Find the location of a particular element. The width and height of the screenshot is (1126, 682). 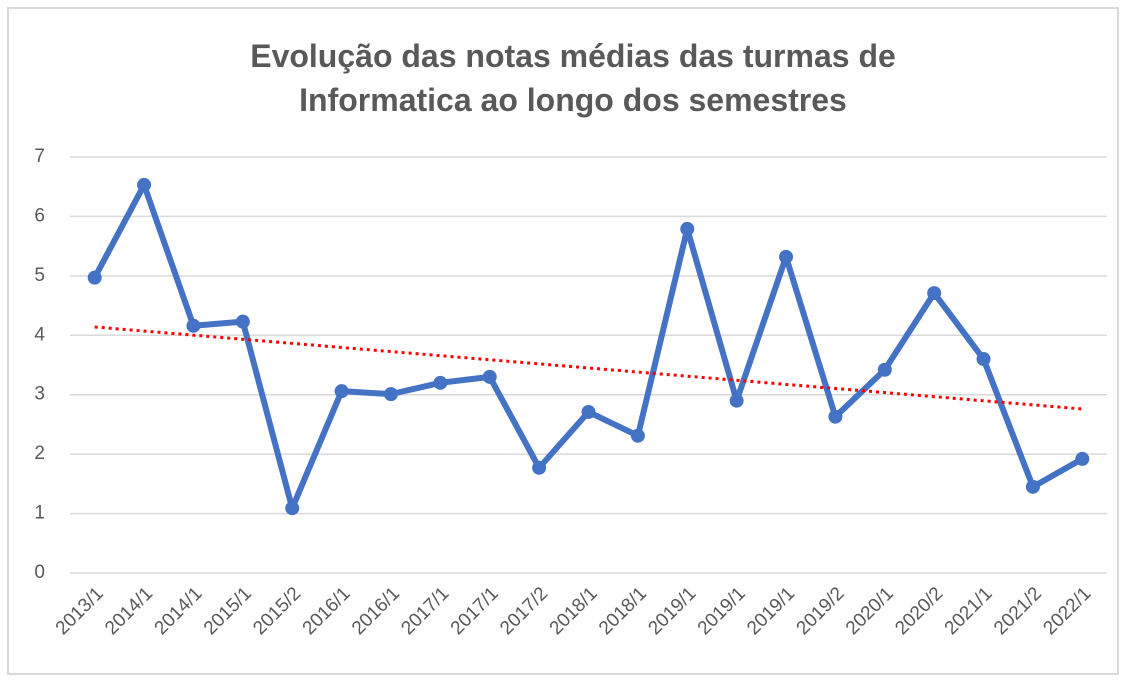

y-tick-label: 2 is located at coordinates (39, 453).